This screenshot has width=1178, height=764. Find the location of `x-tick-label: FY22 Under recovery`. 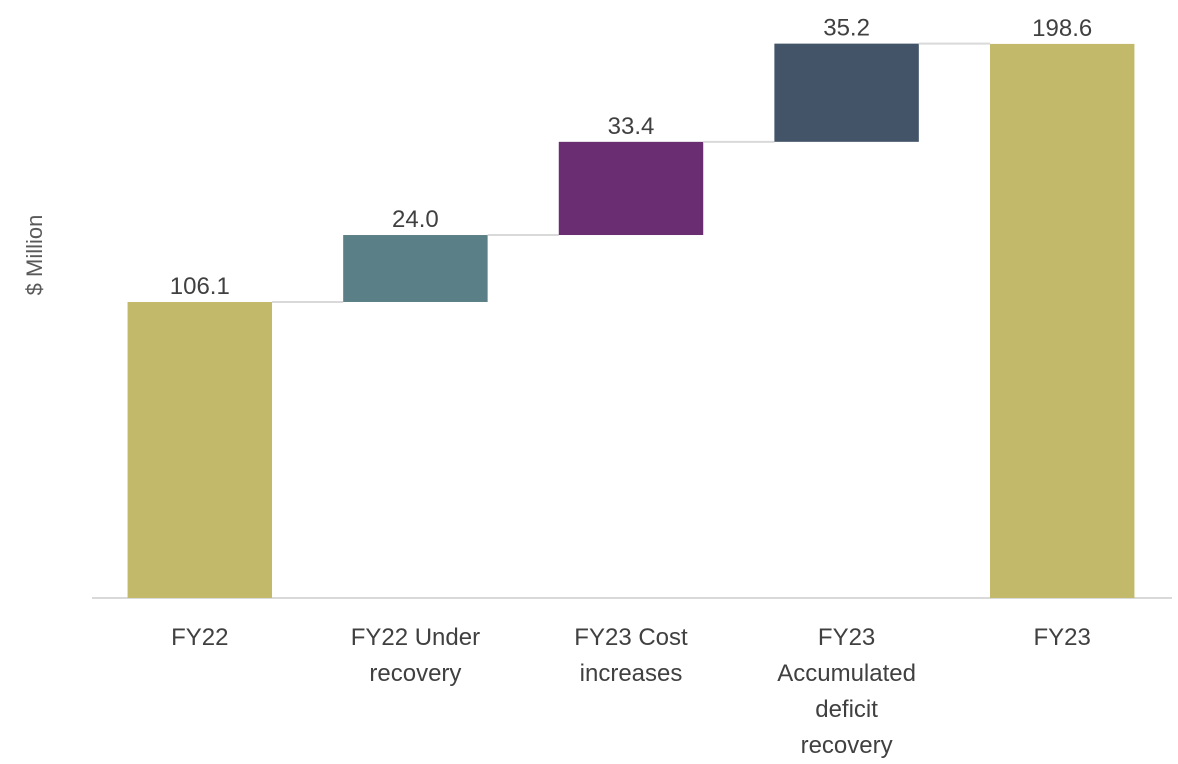

x-tick-label: FY22 Under recovery is located at coordinates (415, 655).